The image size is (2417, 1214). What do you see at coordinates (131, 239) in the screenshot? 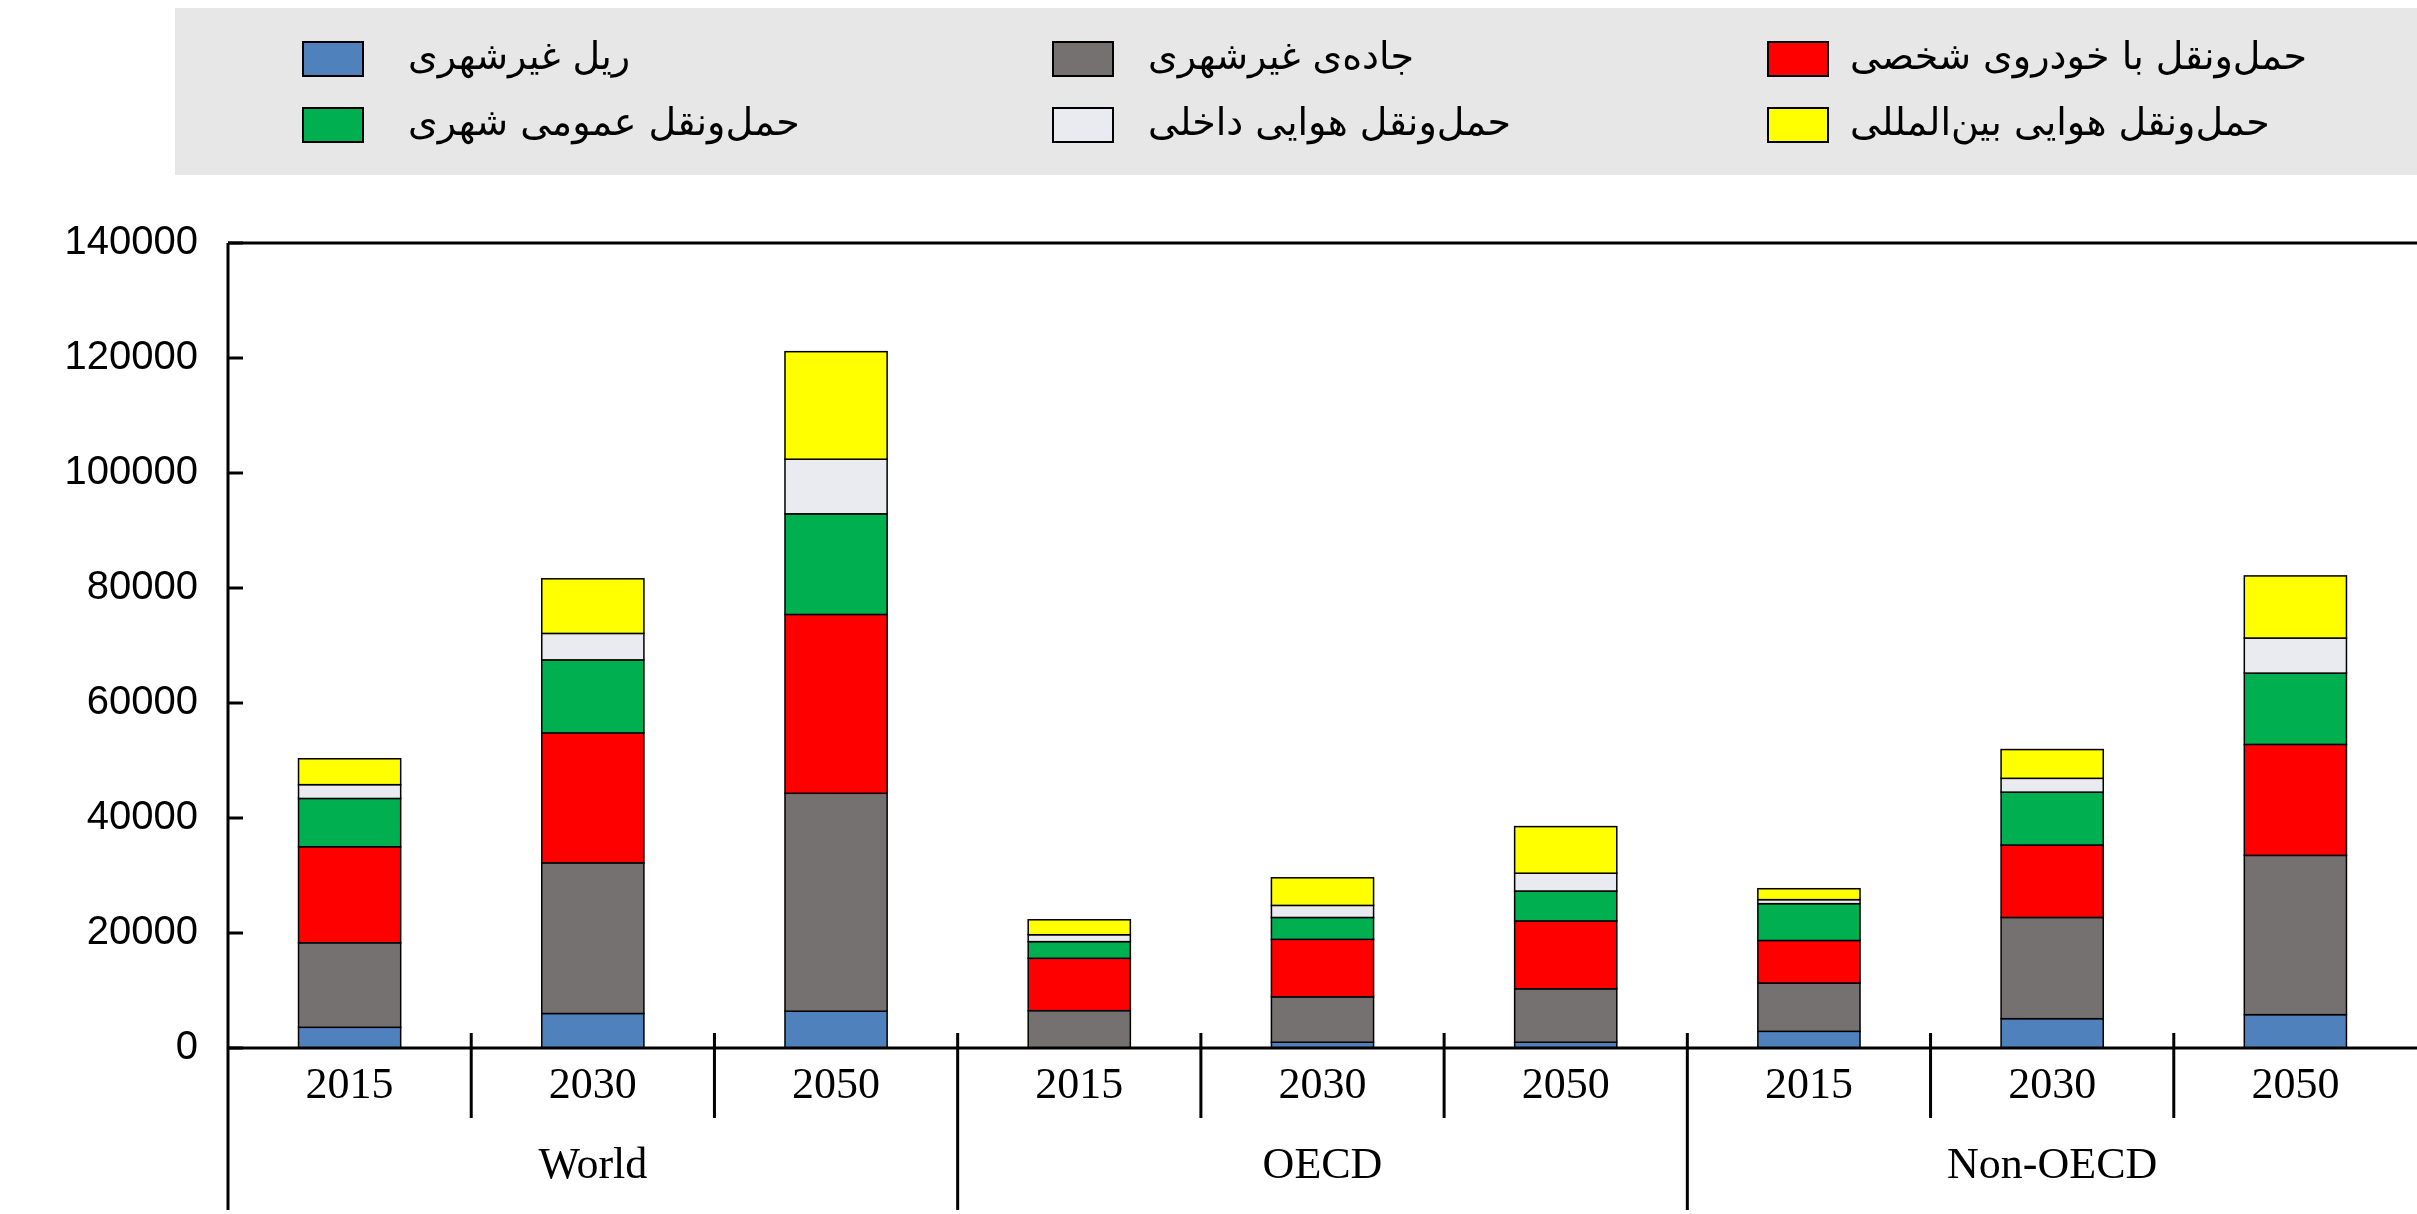
I see `y-tick-label: 140000` at bounding box center [131, 239].